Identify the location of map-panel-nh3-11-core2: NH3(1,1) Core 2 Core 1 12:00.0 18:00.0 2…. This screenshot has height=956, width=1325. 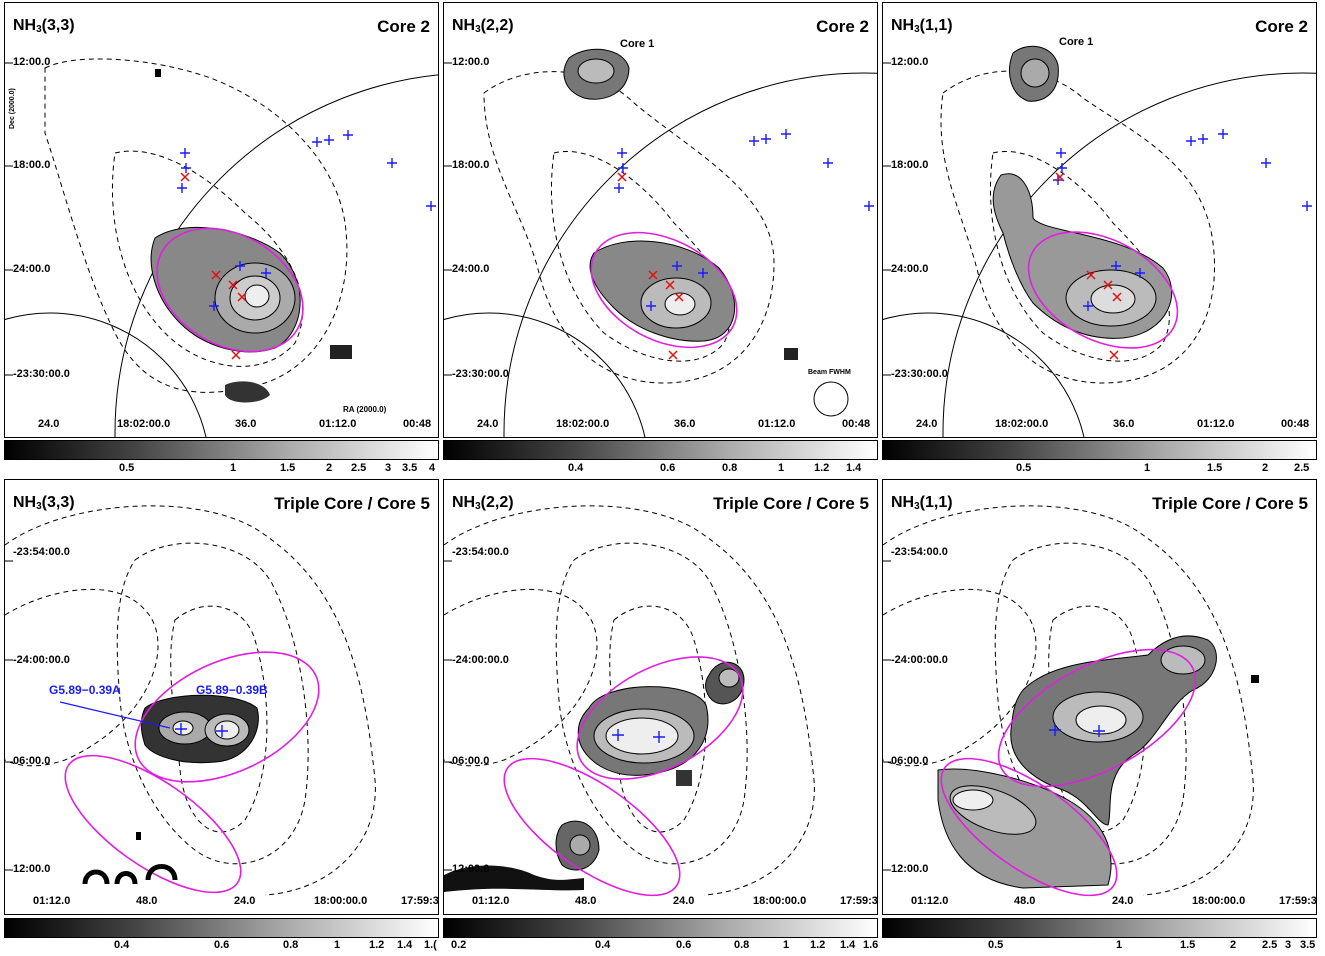
(1099, 220).